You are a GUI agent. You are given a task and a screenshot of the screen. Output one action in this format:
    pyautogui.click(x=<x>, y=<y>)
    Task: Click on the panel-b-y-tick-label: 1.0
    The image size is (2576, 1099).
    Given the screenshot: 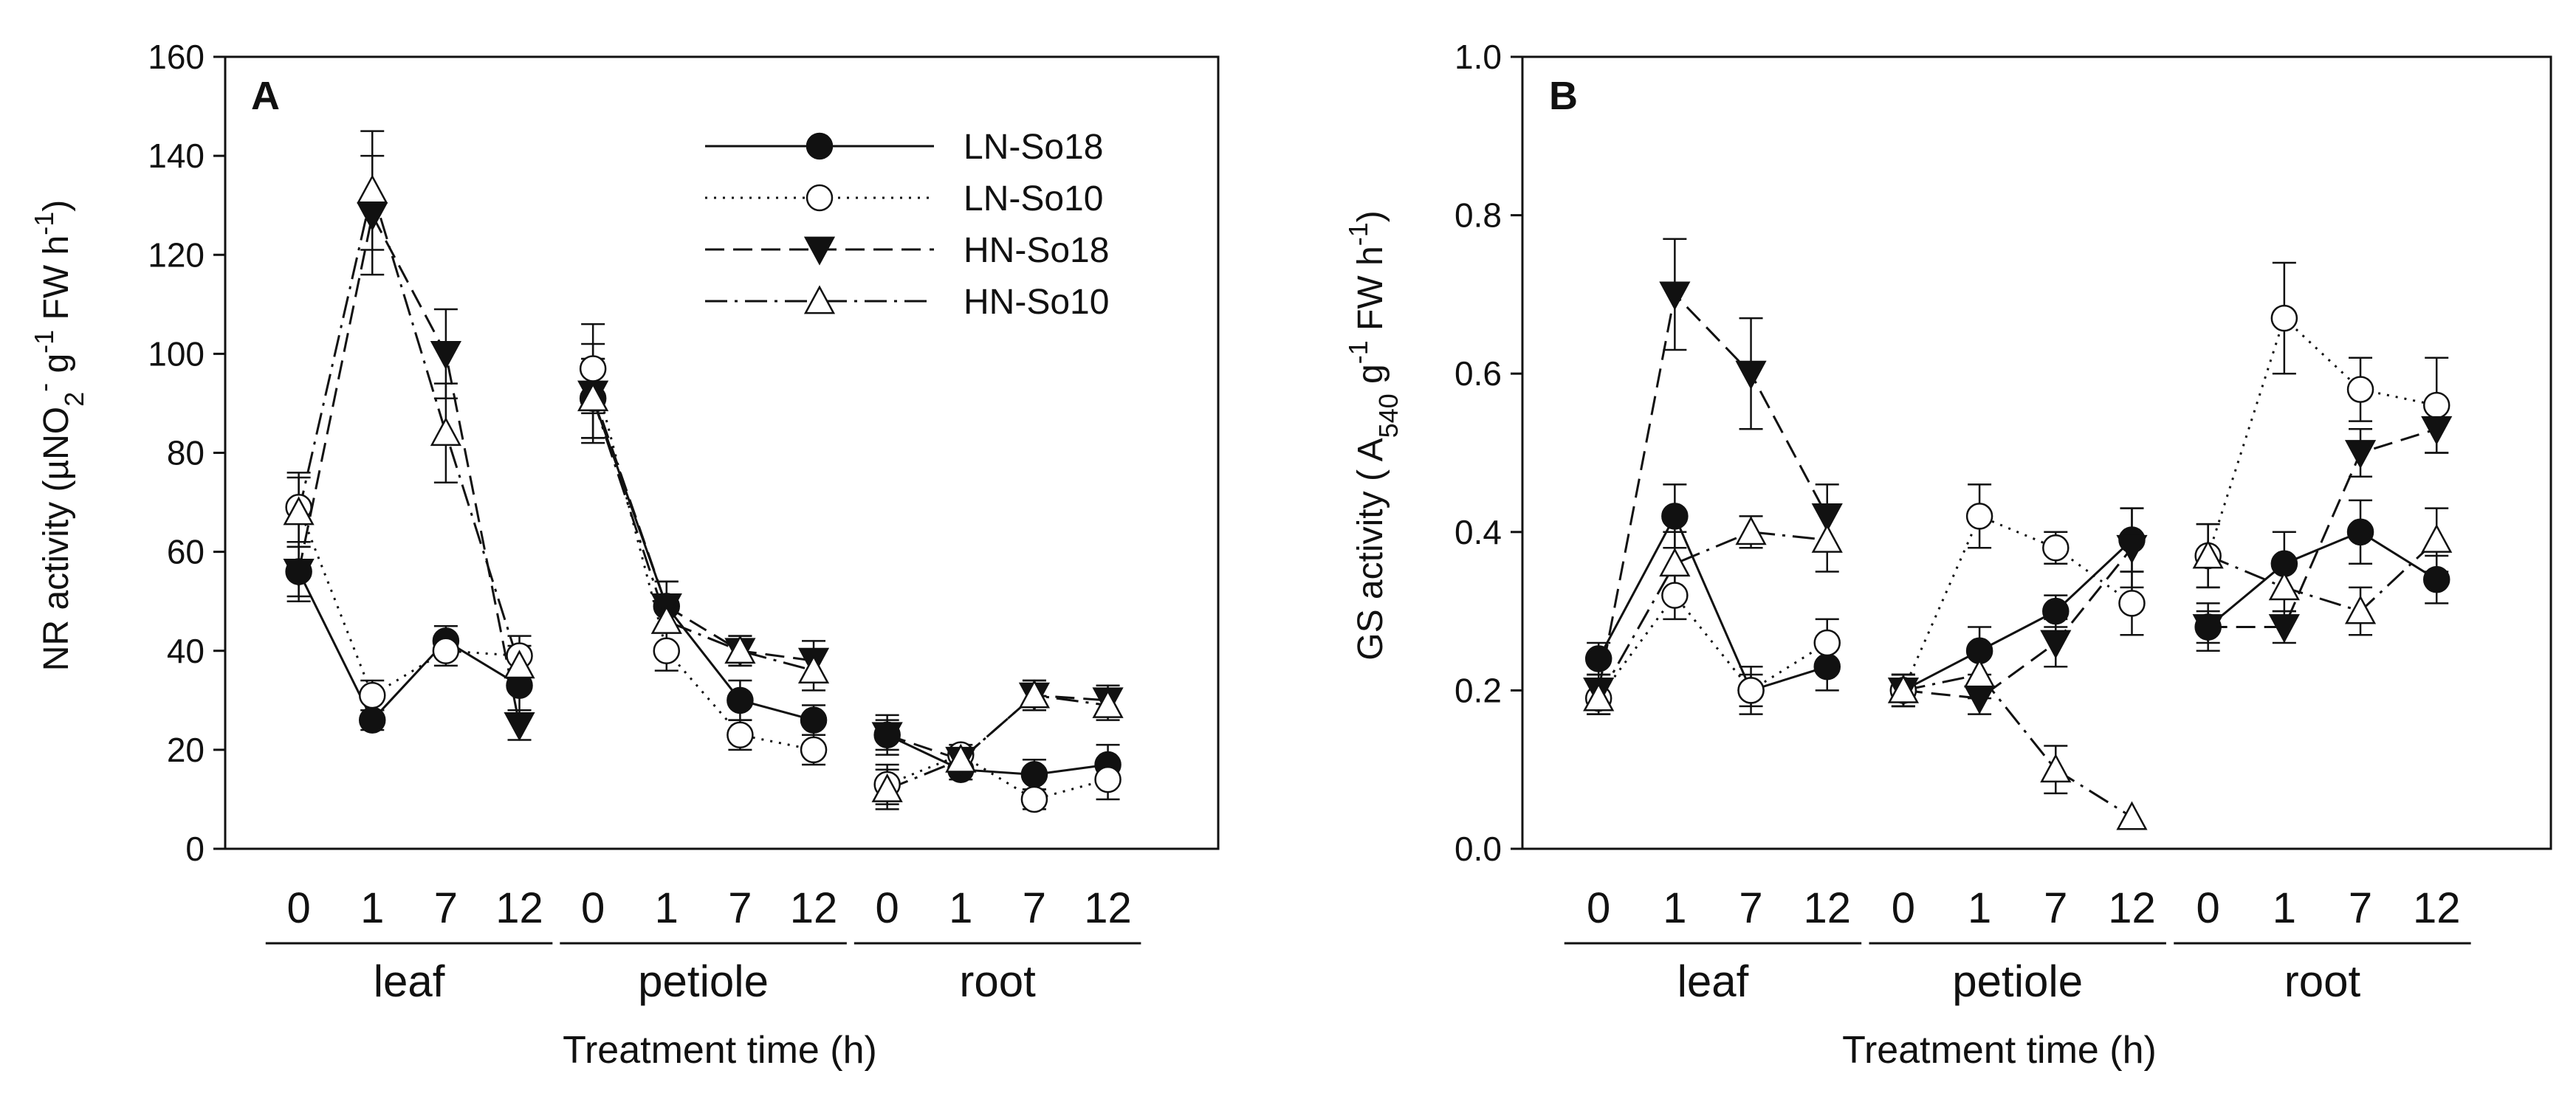 What is the action you would take?
    pyautogui.click(x=1478, y=57)
    